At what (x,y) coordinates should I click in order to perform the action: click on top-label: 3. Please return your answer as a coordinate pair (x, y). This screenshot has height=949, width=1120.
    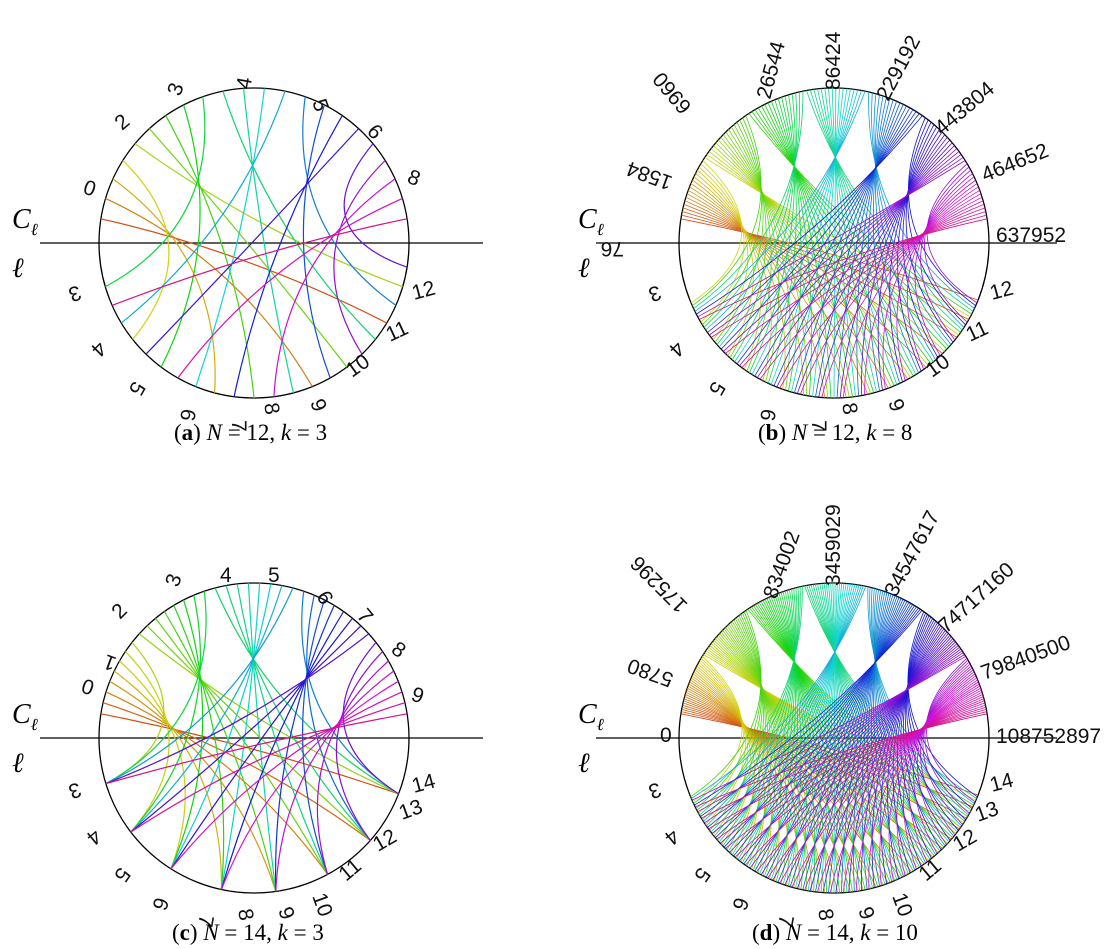
    Looking at the image, I should click on (174, 580).